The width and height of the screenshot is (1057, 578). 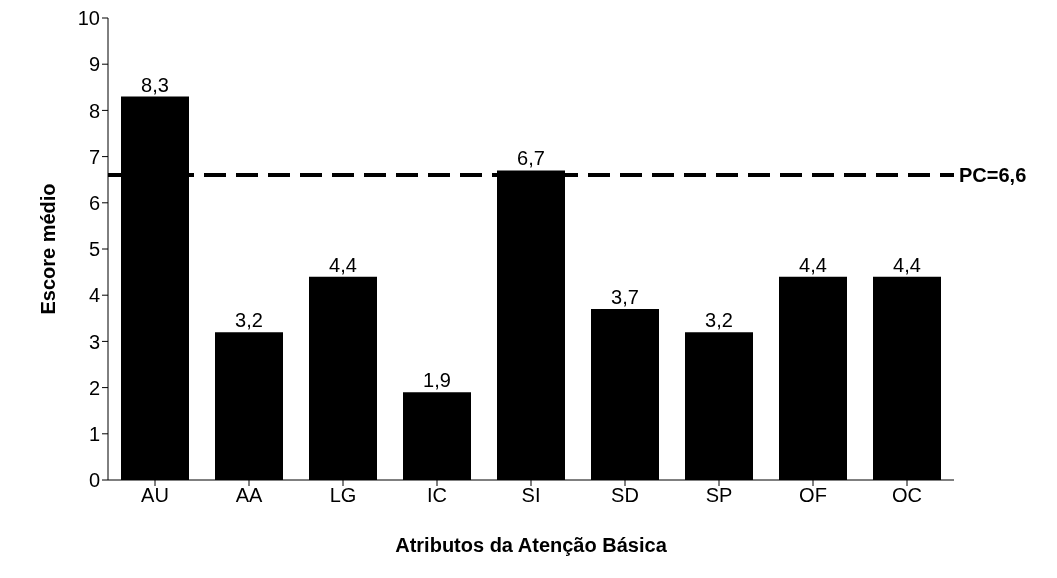 I want to click on x-tick-label: IC, so click(x=437, y=495).